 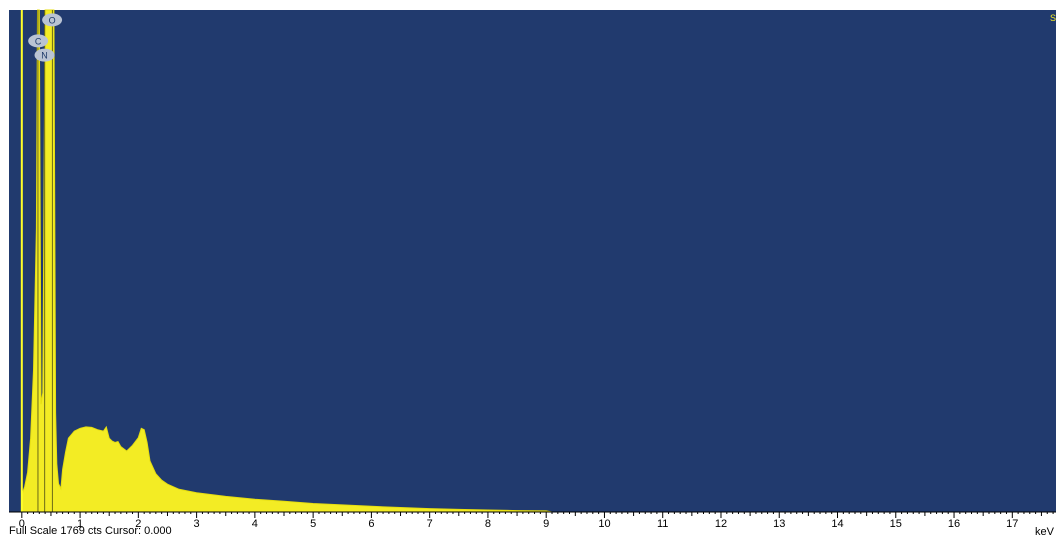 I want to click on x-axis-unit-label: keV, so click(x=1045, y=532).